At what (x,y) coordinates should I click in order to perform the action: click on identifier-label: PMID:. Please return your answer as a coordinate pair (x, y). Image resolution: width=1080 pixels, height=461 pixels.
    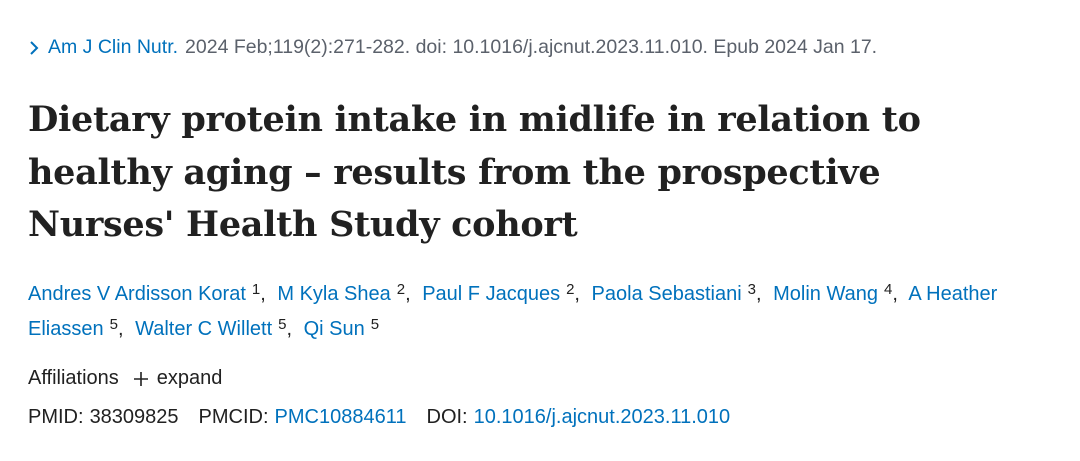
    Looking at the image, I should click on (56, 417).